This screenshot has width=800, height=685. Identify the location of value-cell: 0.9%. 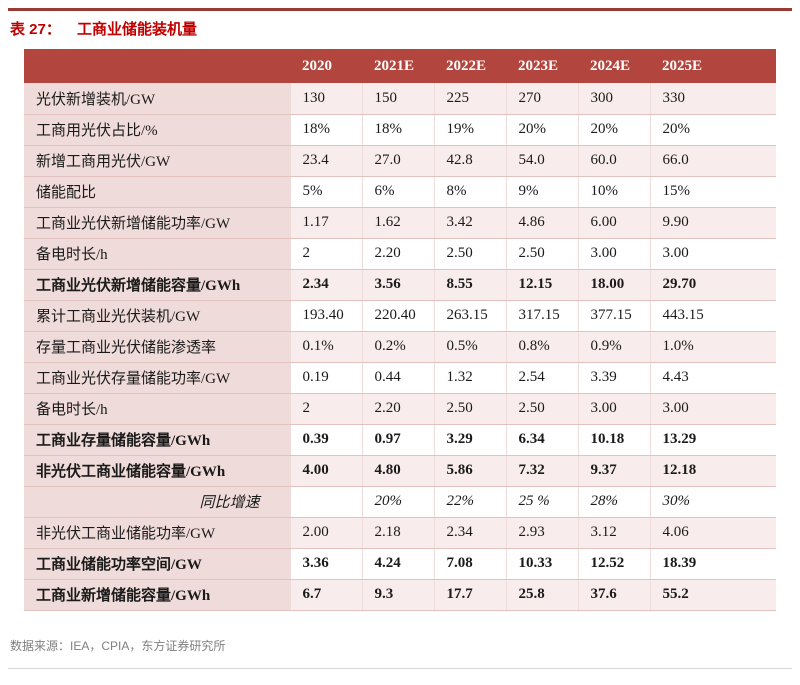
(613, 347).